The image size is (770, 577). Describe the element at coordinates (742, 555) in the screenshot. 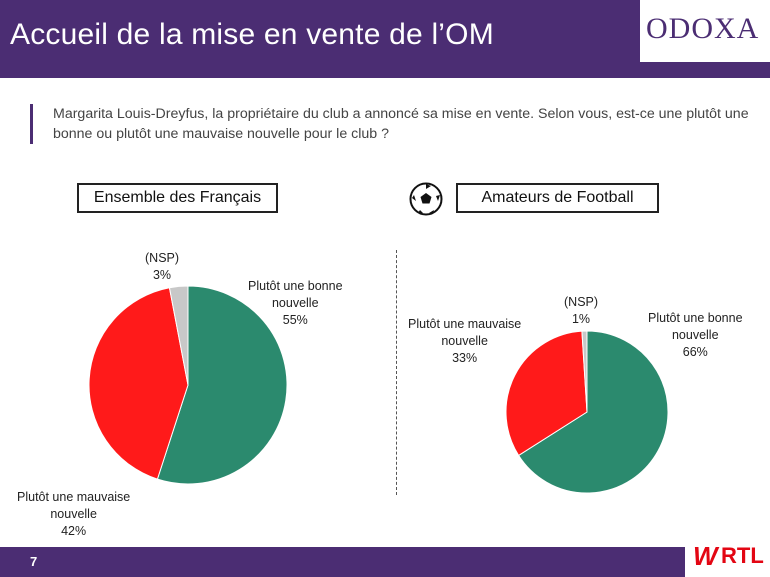

I see `rtl-logo-text: RTL` at that location.